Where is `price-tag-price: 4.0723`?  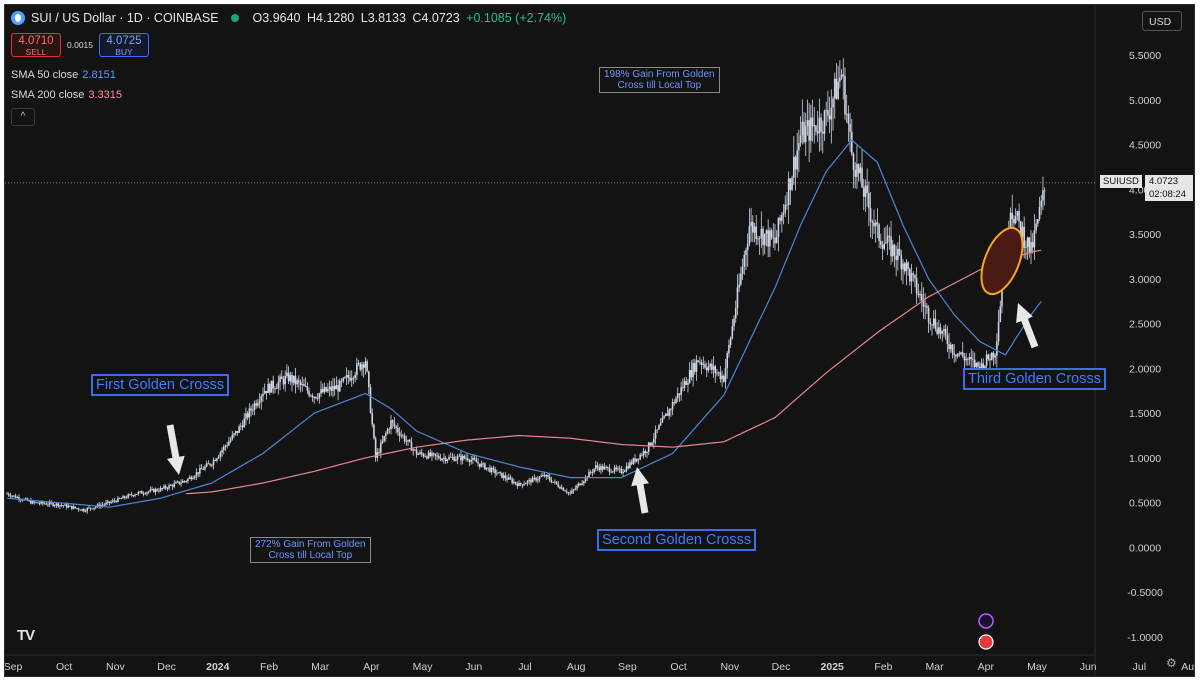
price-tag-price: 4.0723 is located at coordinates (1169, 181).